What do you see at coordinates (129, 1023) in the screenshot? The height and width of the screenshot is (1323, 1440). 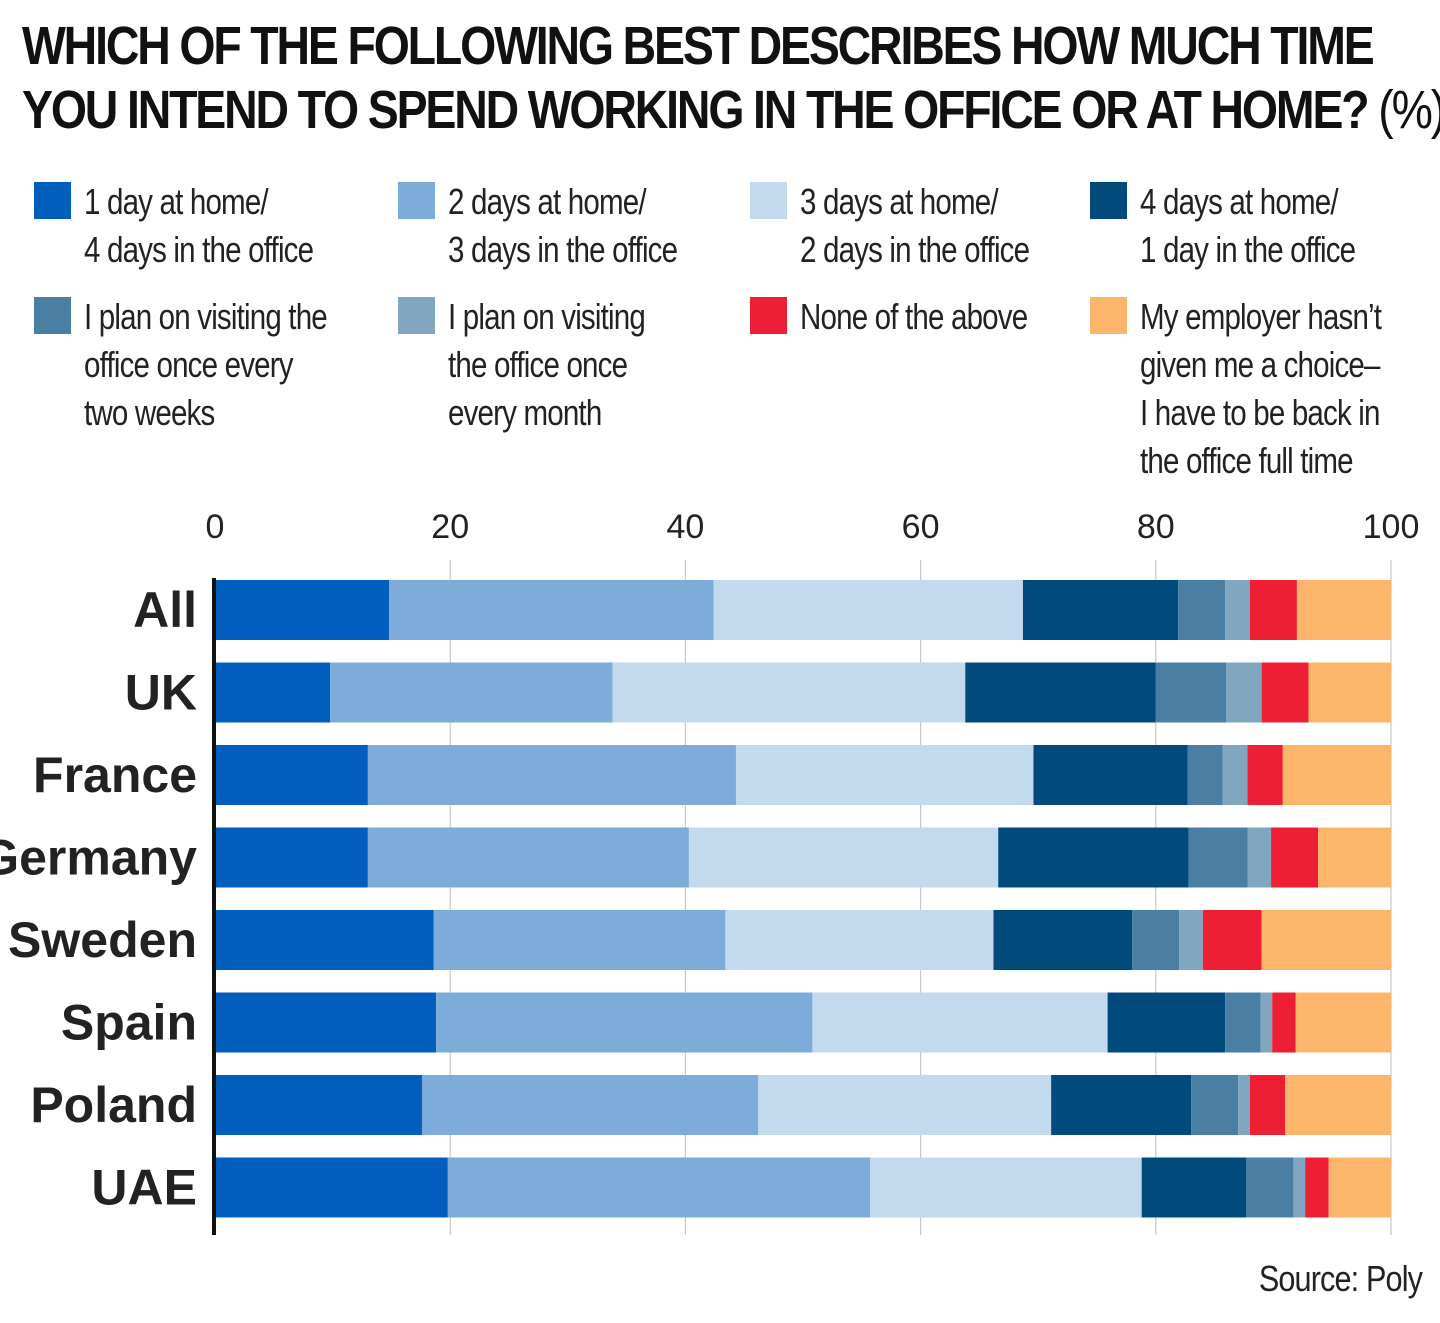 I see `category-label: Spain` at bounding box center [129, 1023].